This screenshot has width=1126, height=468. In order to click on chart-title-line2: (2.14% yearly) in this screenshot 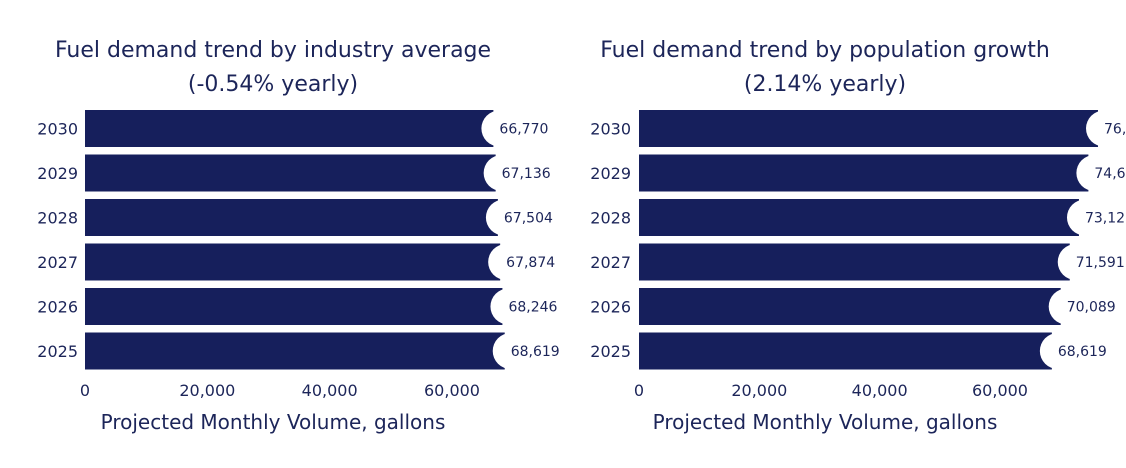, I will do `click(825, 84)`.